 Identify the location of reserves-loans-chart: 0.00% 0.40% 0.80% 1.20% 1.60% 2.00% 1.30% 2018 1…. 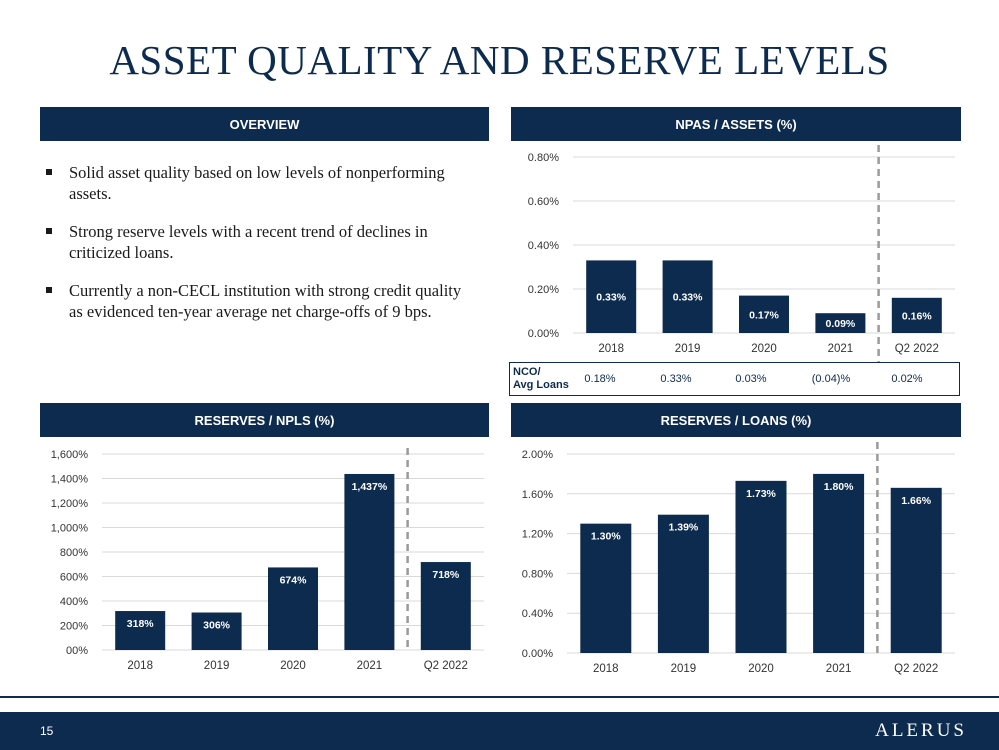
(738, 558).